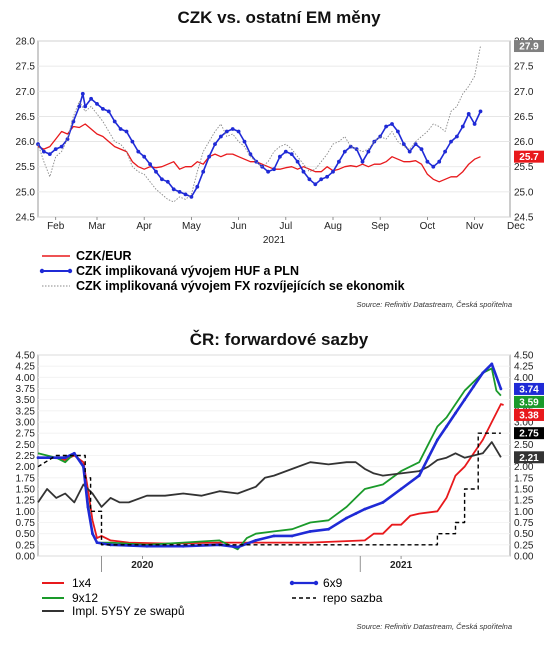  Describe the element at coordinates (524, 378) in the screenshot. I see `c2-y-tick-label-right: 4.00` at that location.